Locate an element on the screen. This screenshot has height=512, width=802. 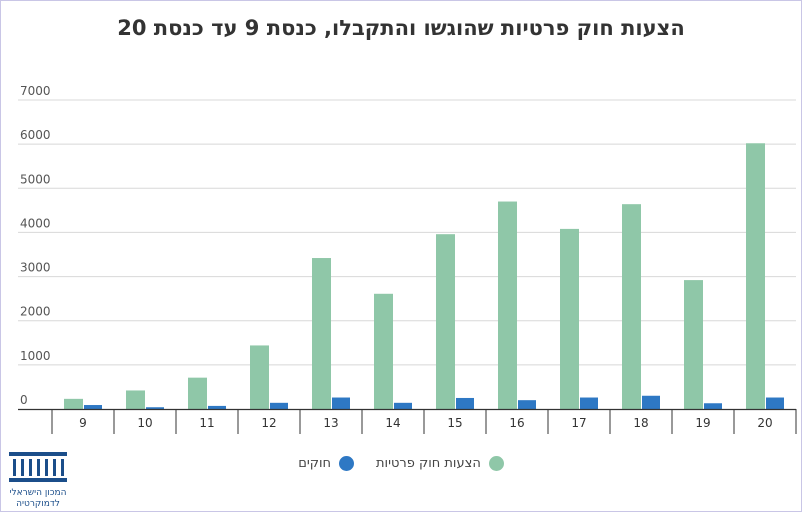
y-tick-label: 7000 is located at coordinates (35, 91).